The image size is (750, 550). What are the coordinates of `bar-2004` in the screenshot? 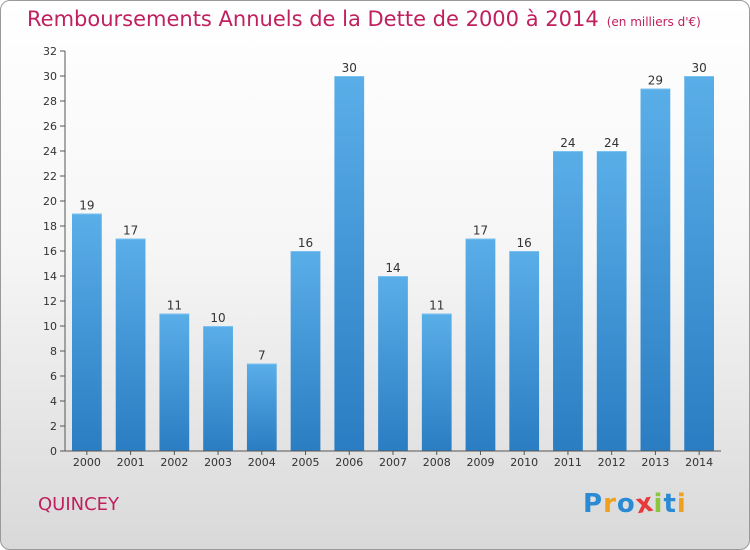 It's located at (261, 407).